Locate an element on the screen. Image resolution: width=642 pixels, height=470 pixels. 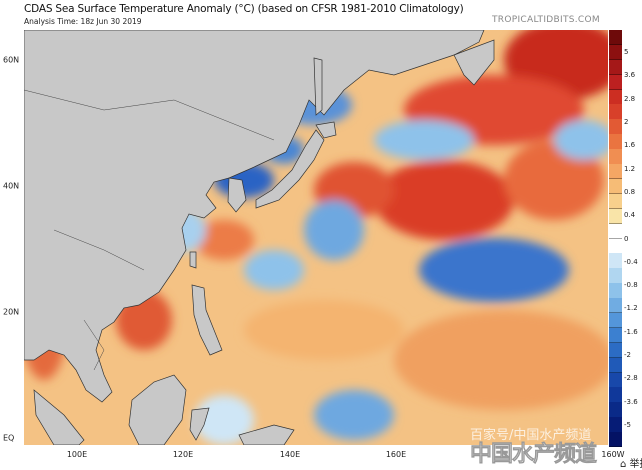
lon-label-160e: 160E is located at coordinates (396, 454).